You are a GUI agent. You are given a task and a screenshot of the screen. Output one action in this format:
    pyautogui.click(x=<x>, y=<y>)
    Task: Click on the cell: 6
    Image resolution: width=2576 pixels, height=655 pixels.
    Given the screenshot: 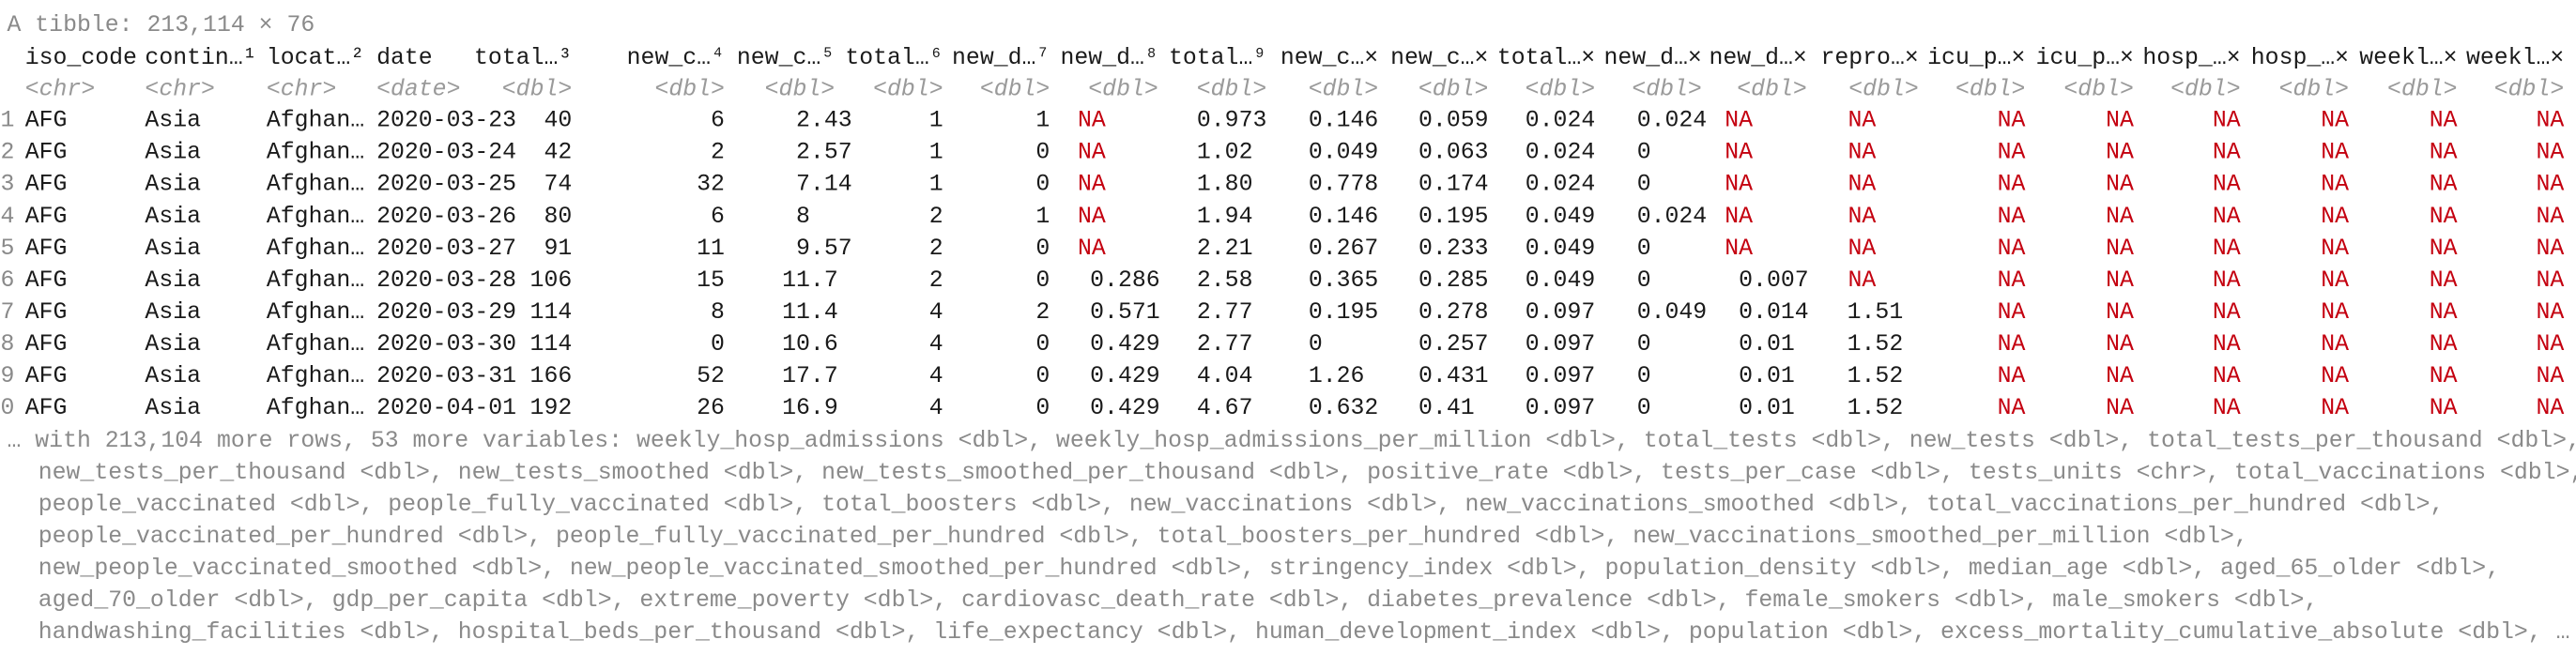 What is the action you would take?
    pyautogui.click(x=718, y=217)
    